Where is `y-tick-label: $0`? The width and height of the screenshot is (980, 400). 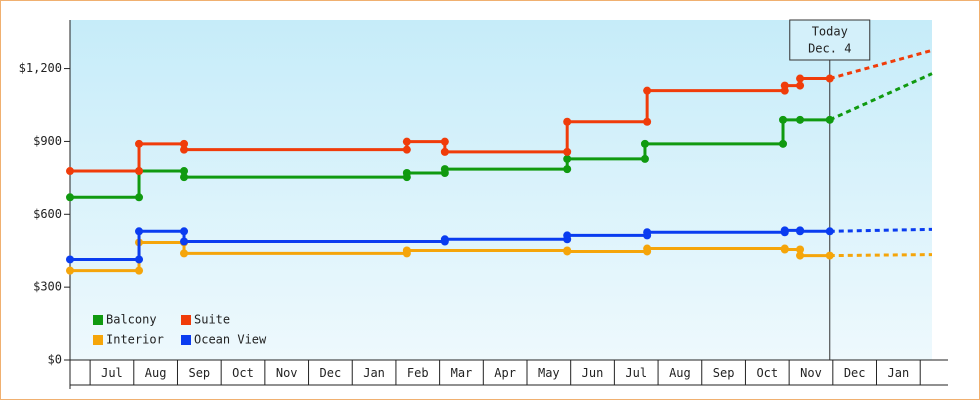 y-tick-label: $0 is located at coordinates (55, 360).